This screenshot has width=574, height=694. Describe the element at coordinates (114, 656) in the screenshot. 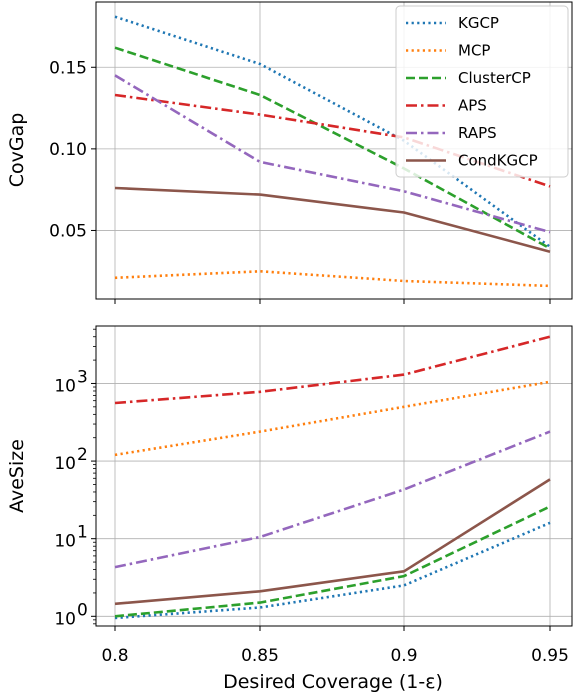

I see `x-tick-label: 0.8` at that location.